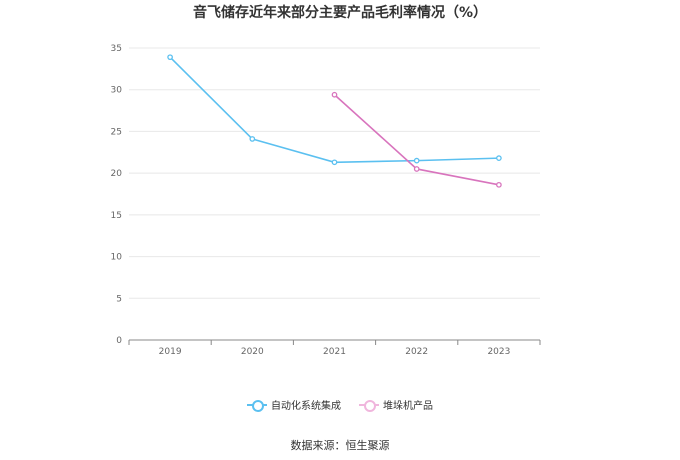 The width and height of the screenshot is (680, 460). Describe the element at coordinates (340, 13) in the screenshot. I see `chart-title: 音飞储存近年来部分主要产品毛利率情况（%）` at that location.